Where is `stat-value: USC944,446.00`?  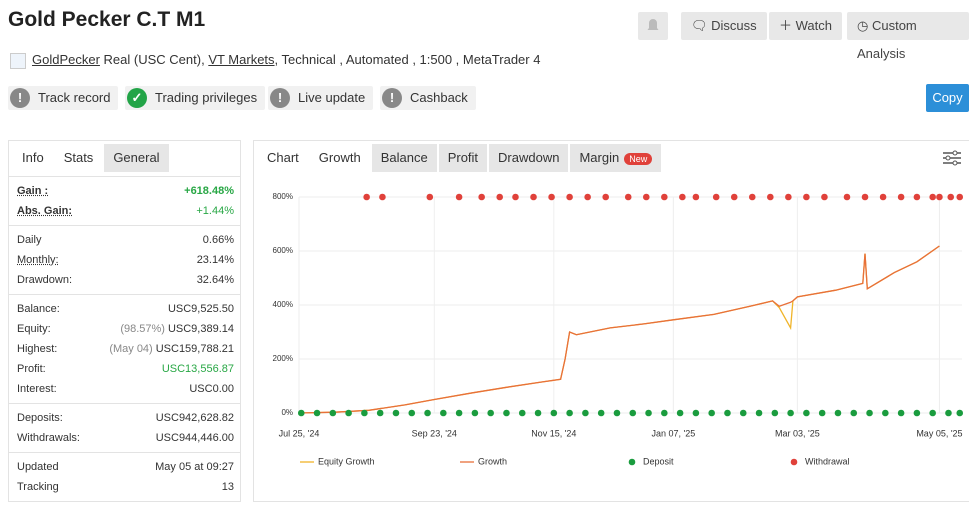 stat-value: USC944,446.00 is located at coordinates (194, 438).